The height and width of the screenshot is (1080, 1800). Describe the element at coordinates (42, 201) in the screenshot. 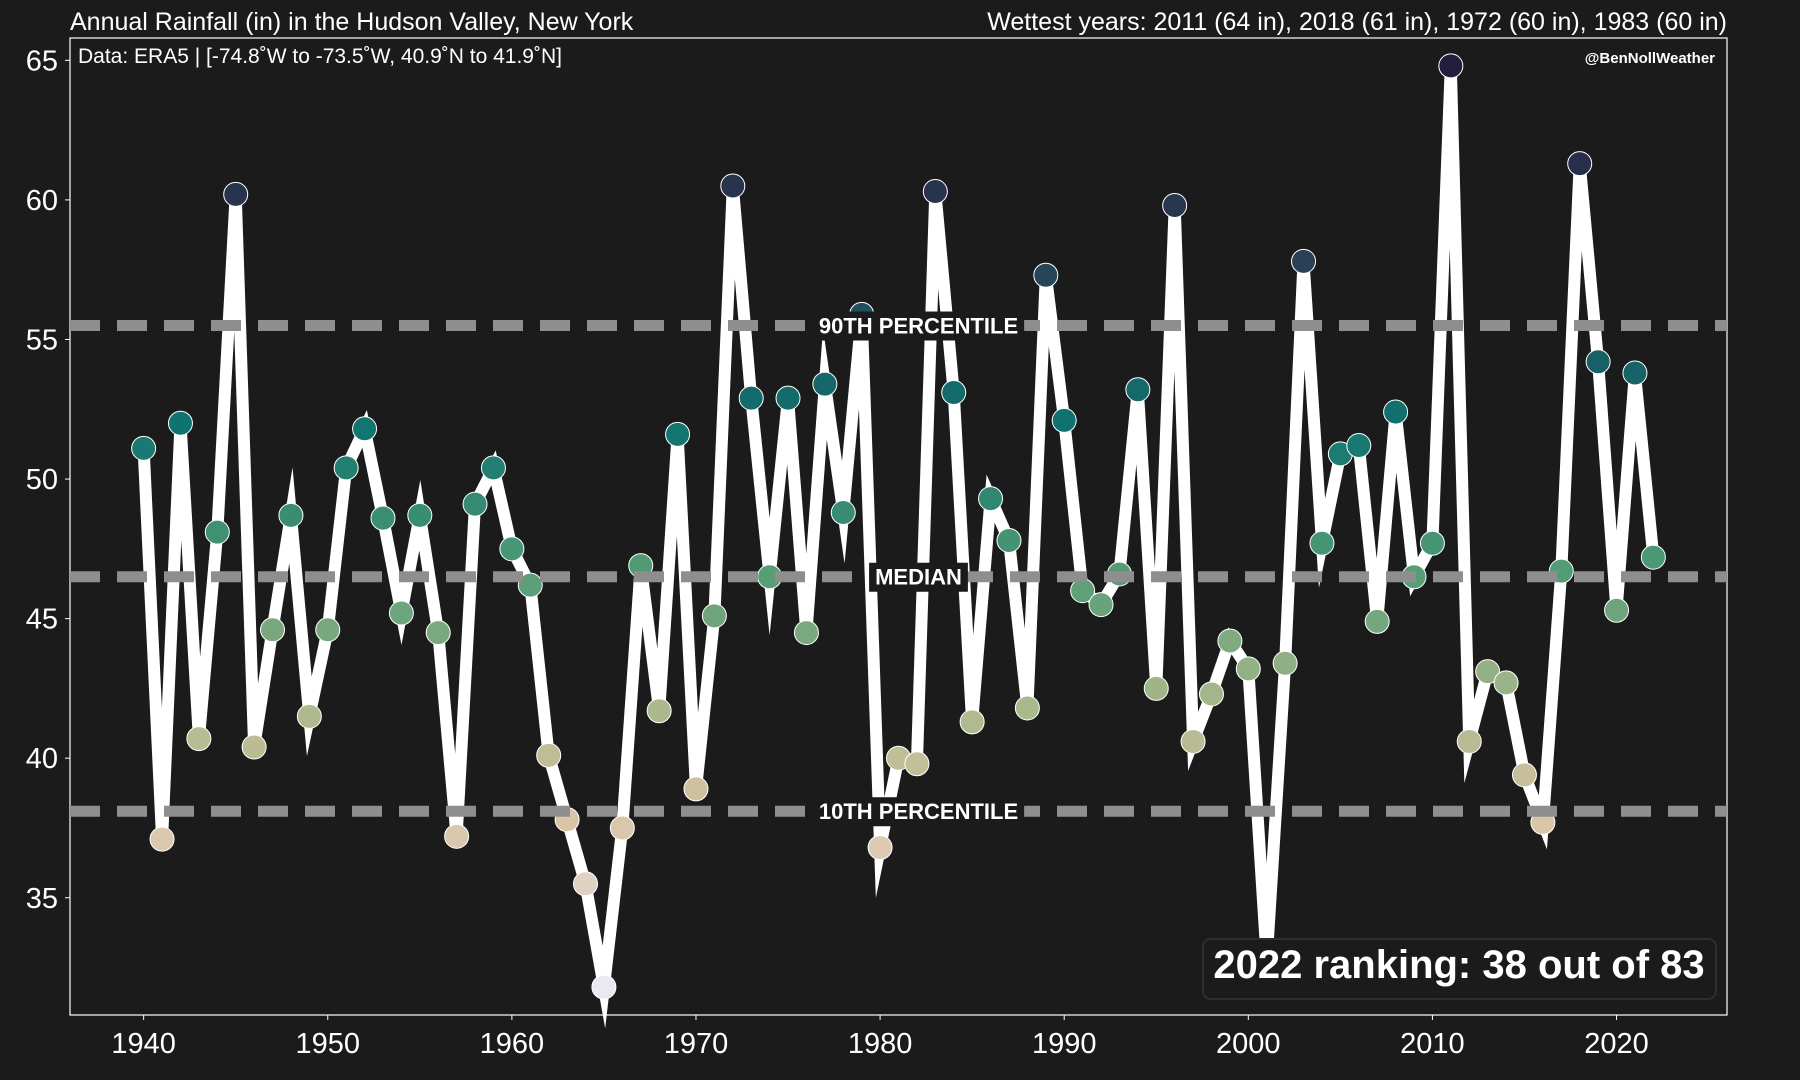

I see `y-tick-label: 60` at that location.